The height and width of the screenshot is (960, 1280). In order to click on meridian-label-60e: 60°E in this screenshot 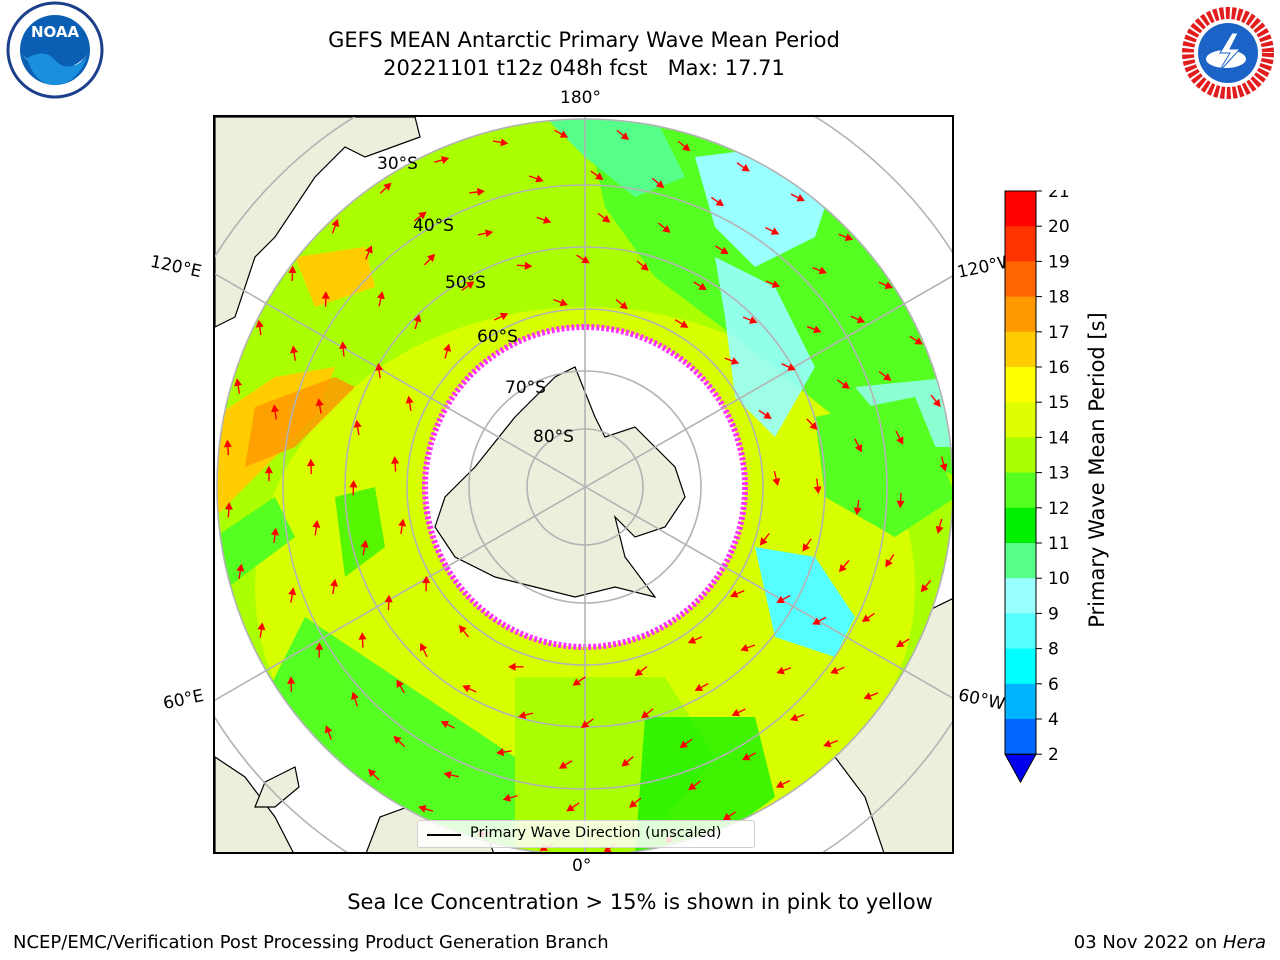, I will do `click(183, 700)`.